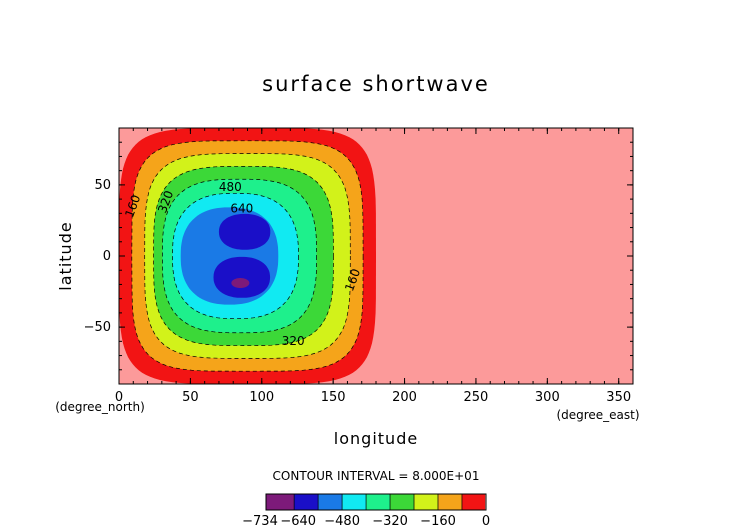  Describe the element at coordinates (100, 407) in the screenshot. I see `y-axis-unit: (degree_north)` at that location.